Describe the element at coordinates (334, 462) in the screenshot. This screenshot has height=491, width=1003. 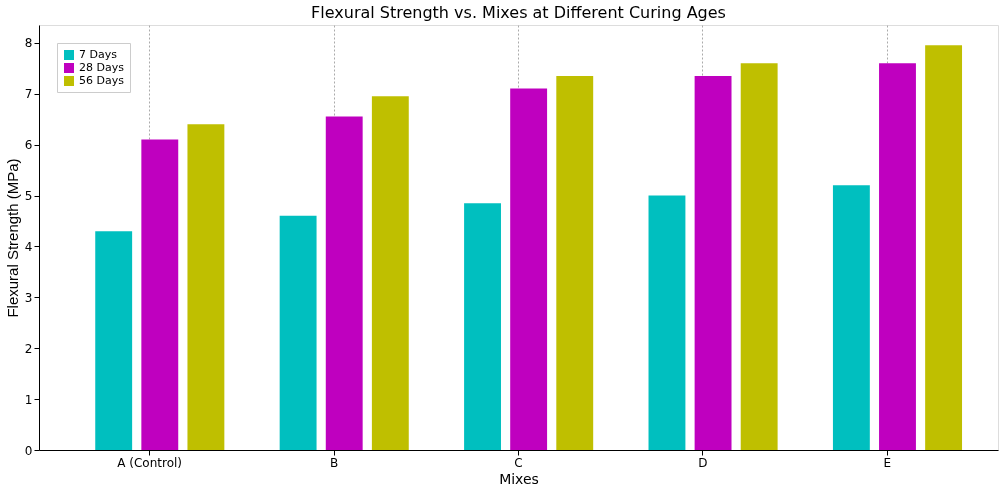
I see `x-tick-label: B` at that location.